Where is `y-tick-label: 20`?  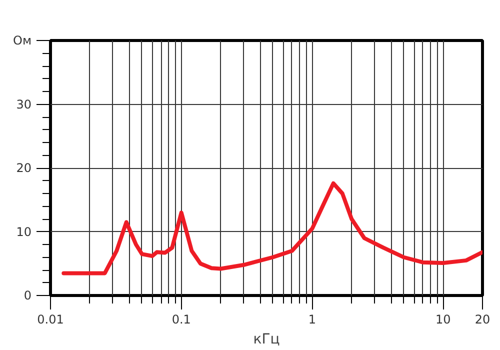
y-tick-label: 20 is located at coordinates (24, 168).